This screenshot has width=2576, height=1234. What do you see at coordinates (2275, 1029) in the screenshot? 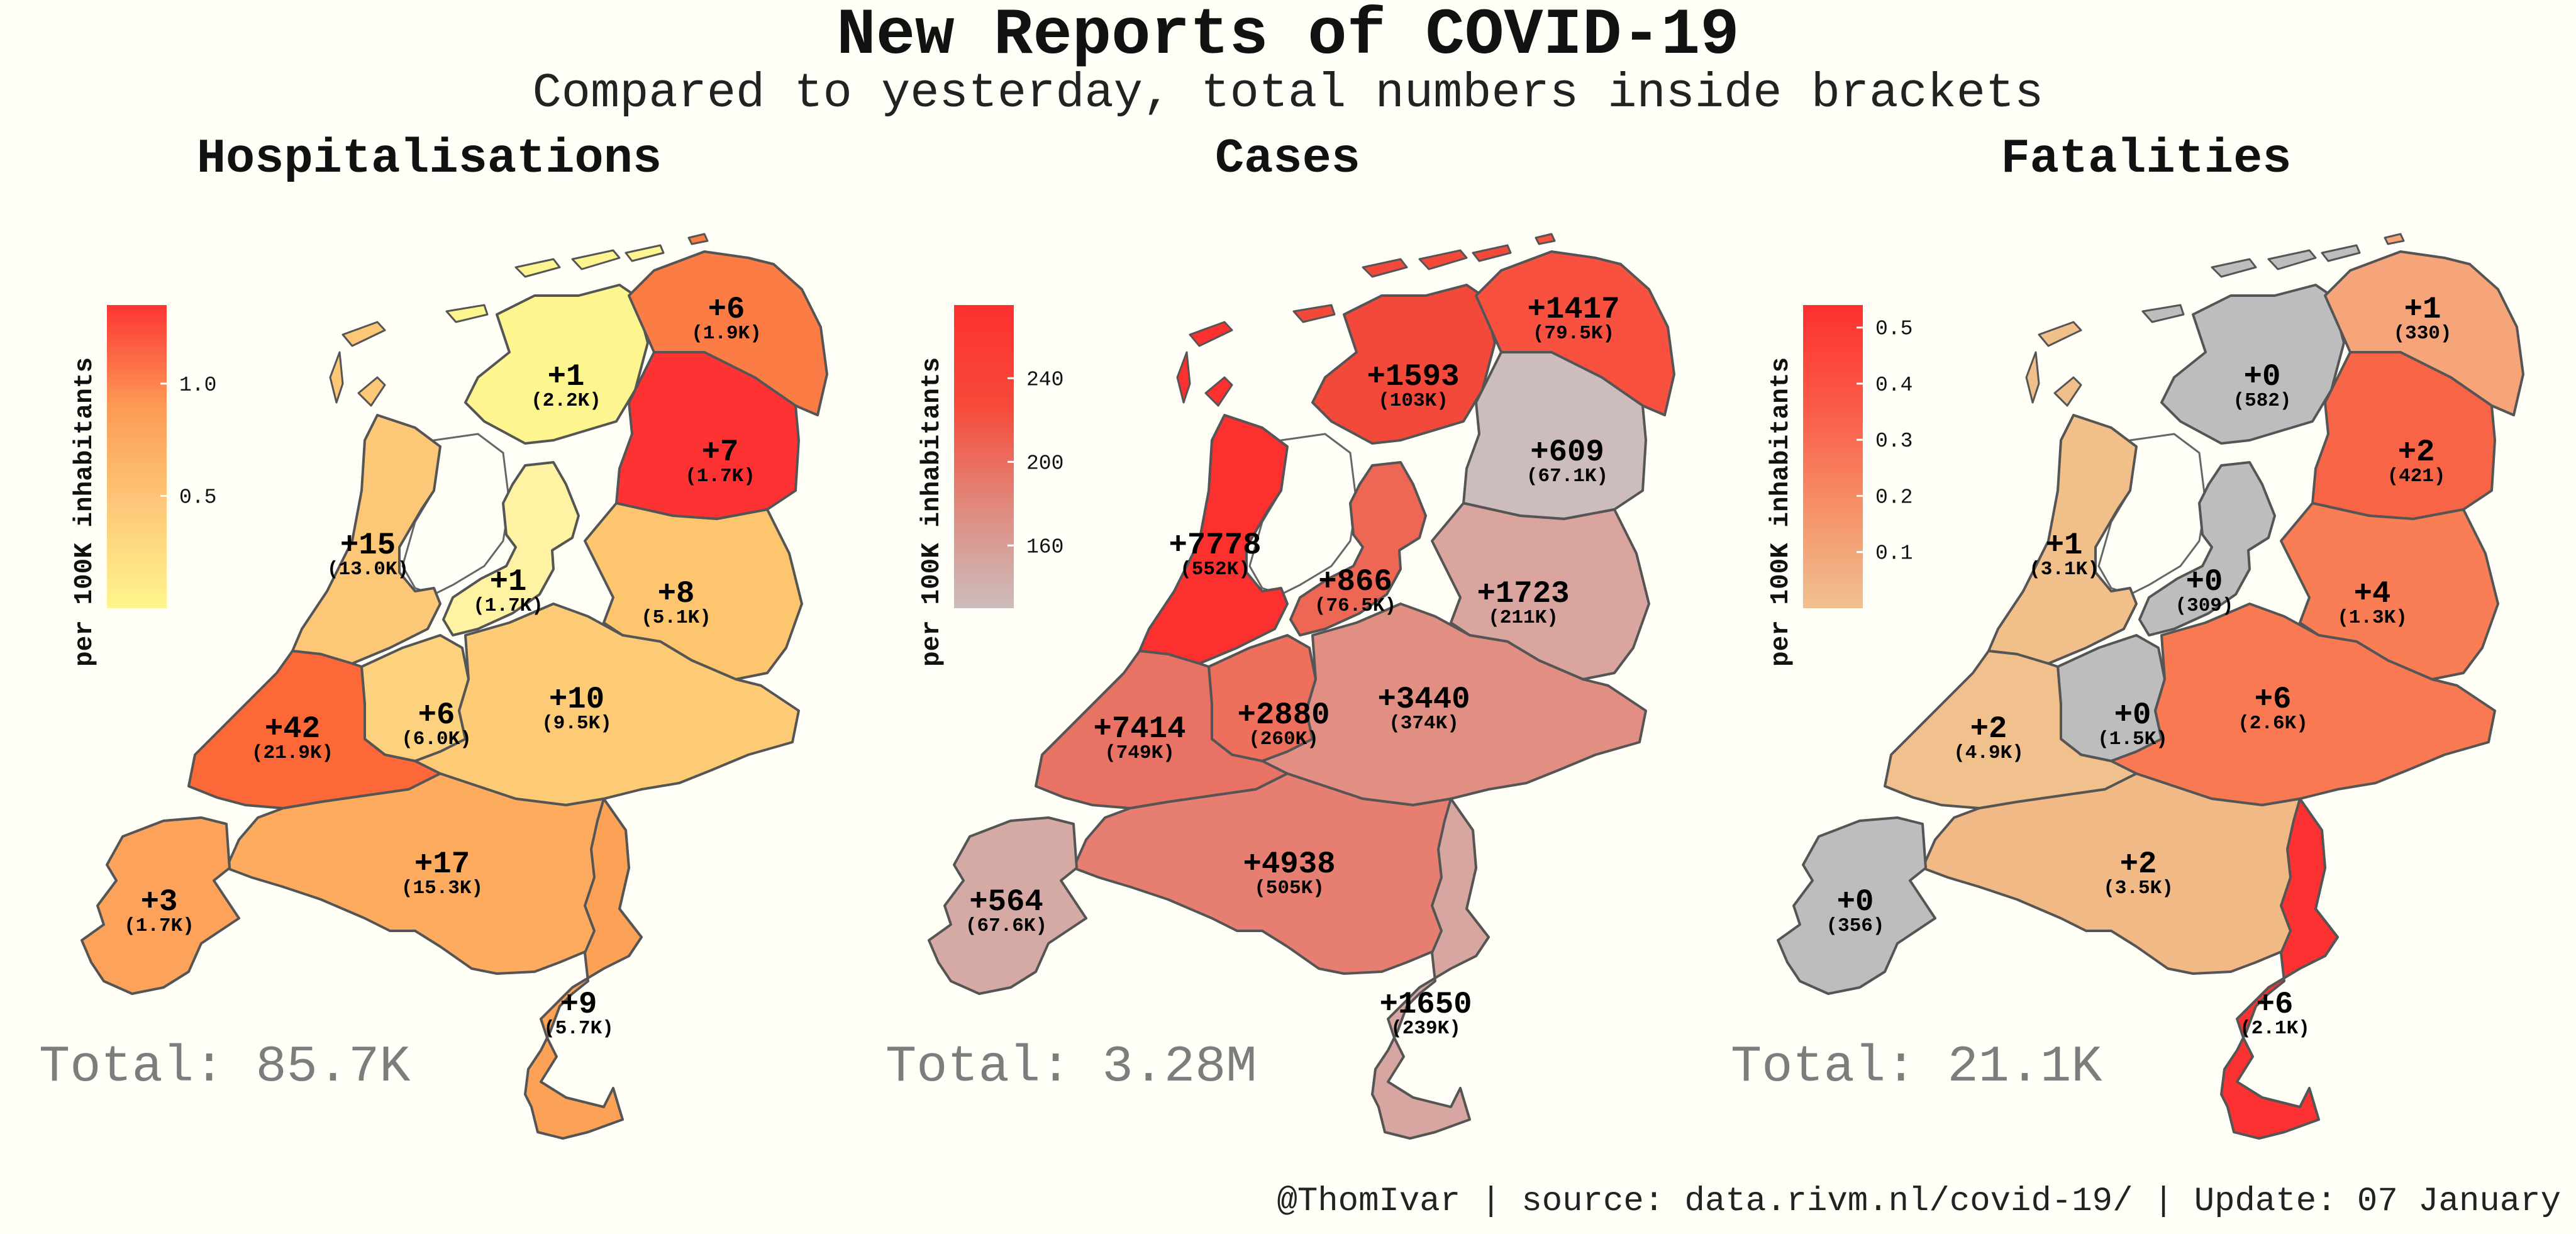
I see `total-label-limburg: (2.1K)` at bounding box center [2275, 1029].